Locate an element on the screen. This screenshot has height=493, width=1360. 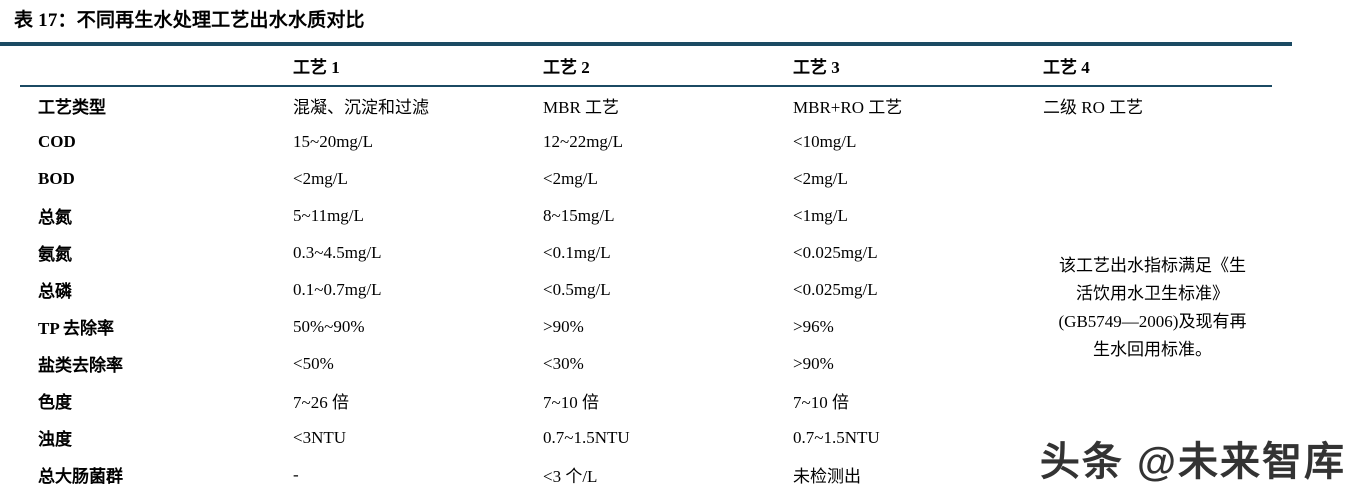
table-cell: 7~26 倍 is located at coordinates (321, 402).